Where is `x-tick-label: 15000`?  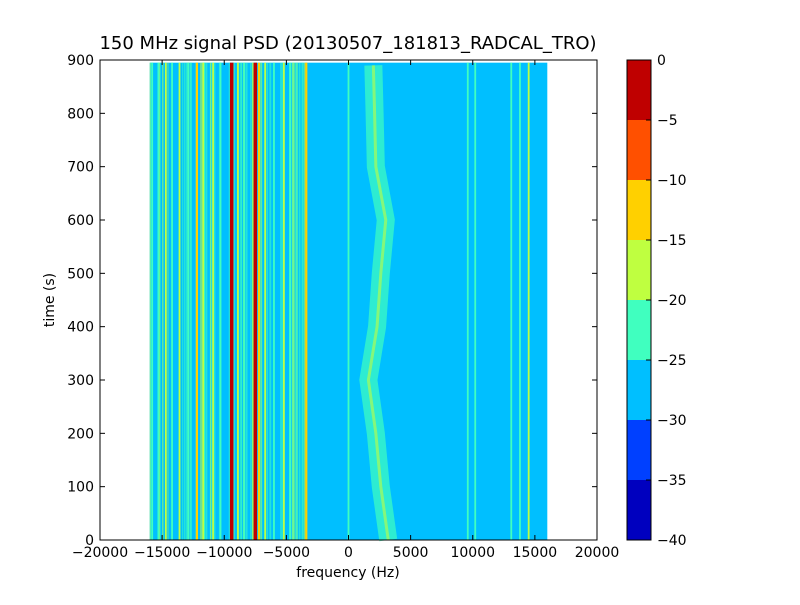 x-tick-label: 15000 is located at coordinates (535, 553).